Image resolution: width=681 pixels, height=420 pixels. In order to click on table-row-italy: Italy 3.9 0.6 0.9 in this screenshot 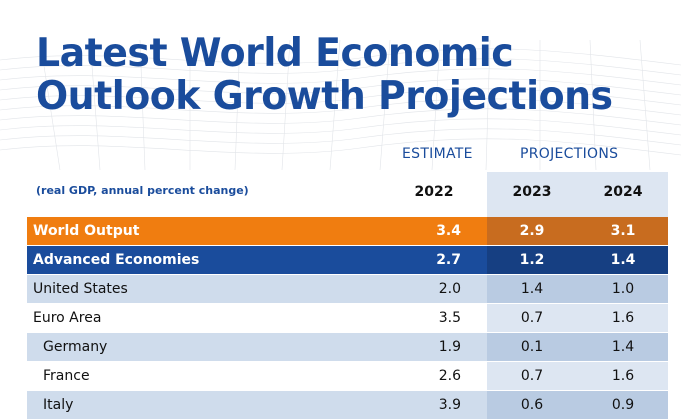, I will do `click(347, 405)`.